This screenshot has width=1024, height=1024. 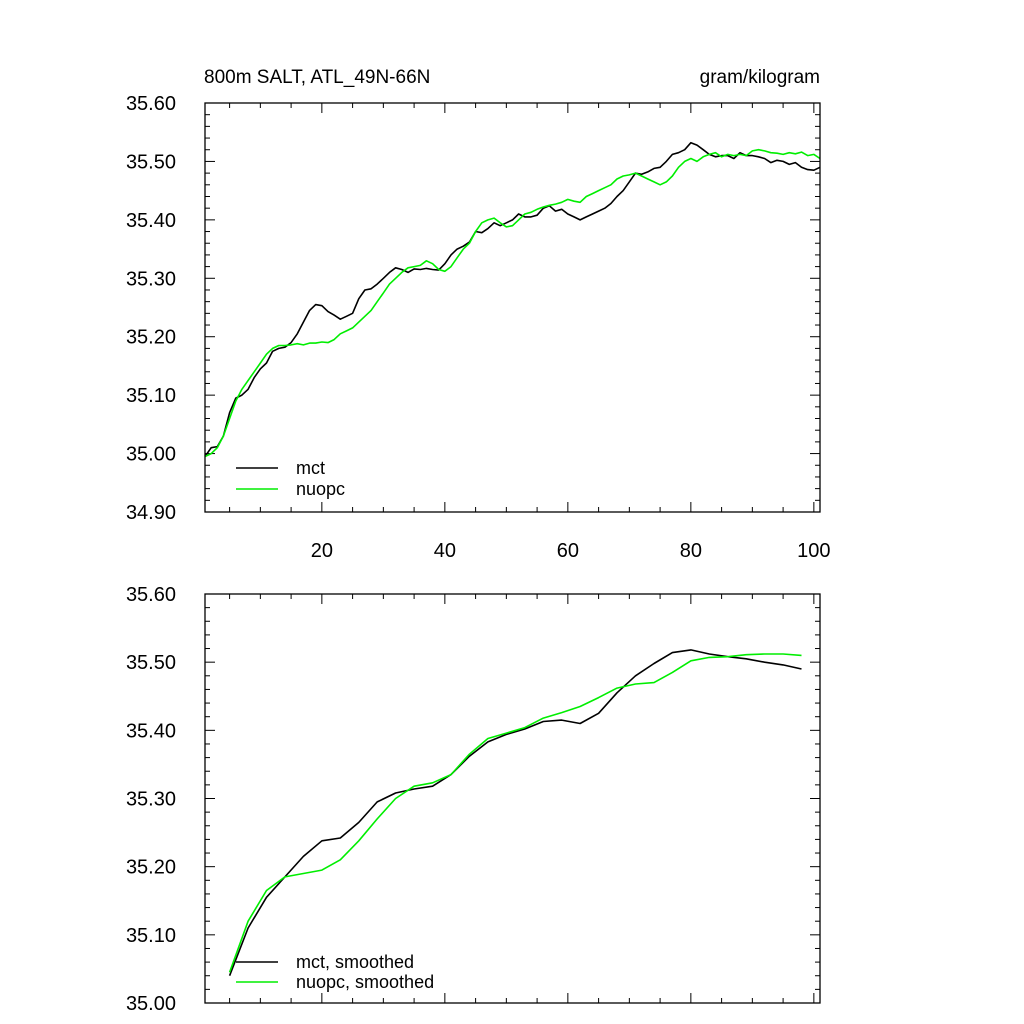 I want to click on bottom-legend: mct, smoothed nuopc, smoothed, so click(x=335, y=972).